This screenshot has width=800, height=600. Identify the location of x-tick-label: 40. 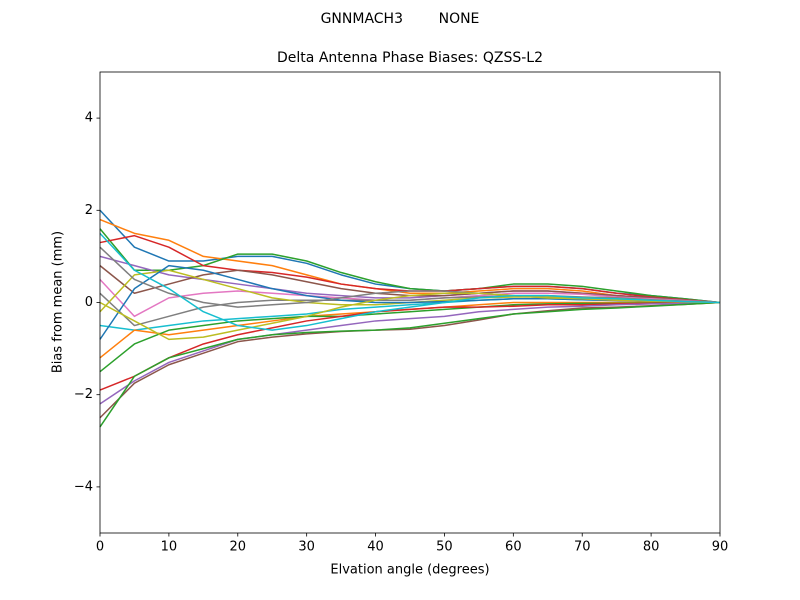
(375, 547).